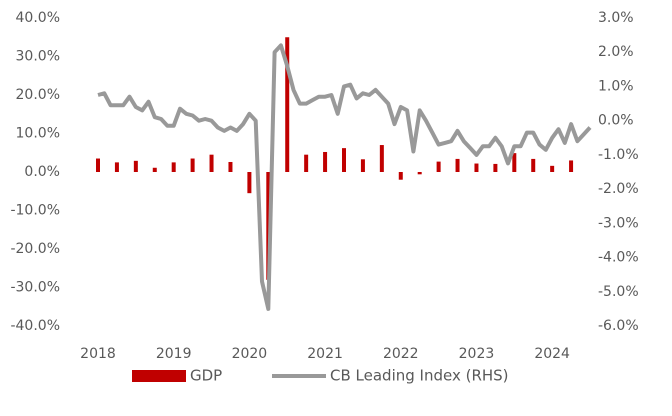 Image resolution: width=672 pixels, height=416 pixels. I want to click on x-tick-label: 2020, so click(250, 354).